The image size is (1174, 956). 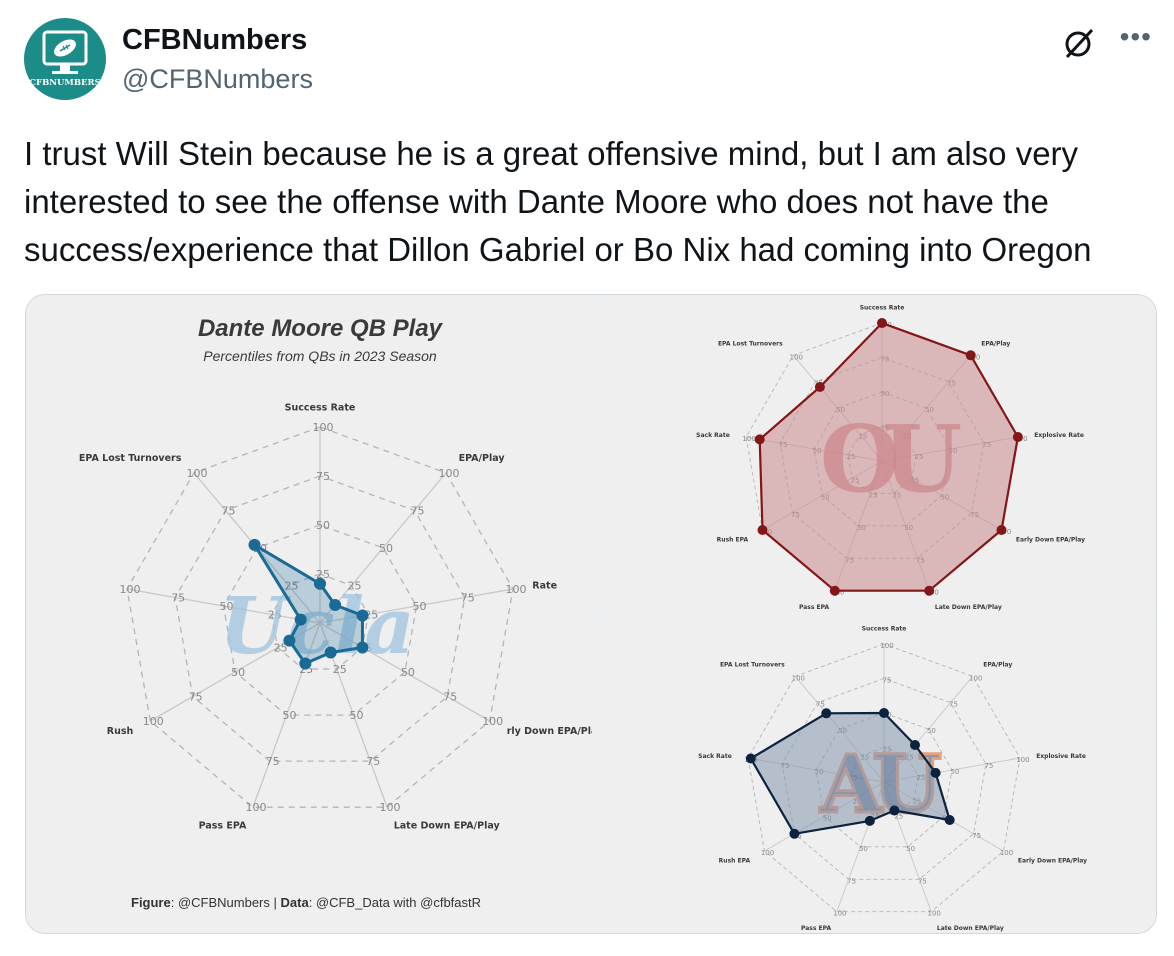 I want to click on computer-football-icon: CFBNUMBERS, so click(x=65, y=59).